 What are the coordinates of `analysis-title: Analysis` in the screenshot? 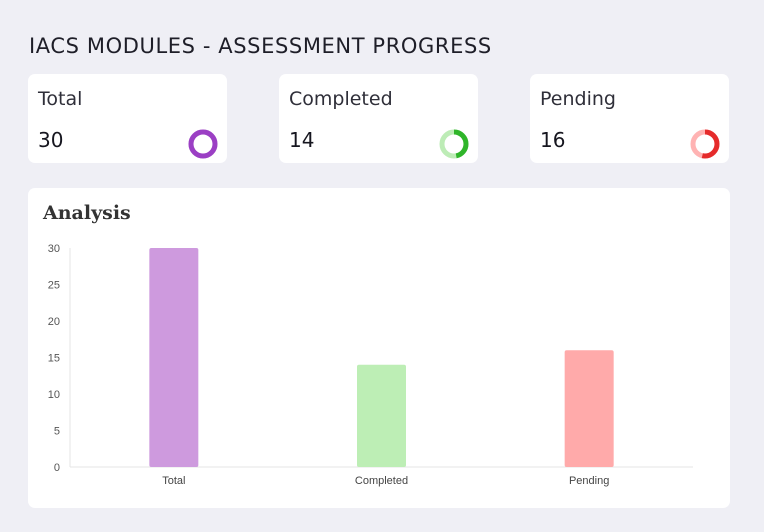 It's located at (87, 213).